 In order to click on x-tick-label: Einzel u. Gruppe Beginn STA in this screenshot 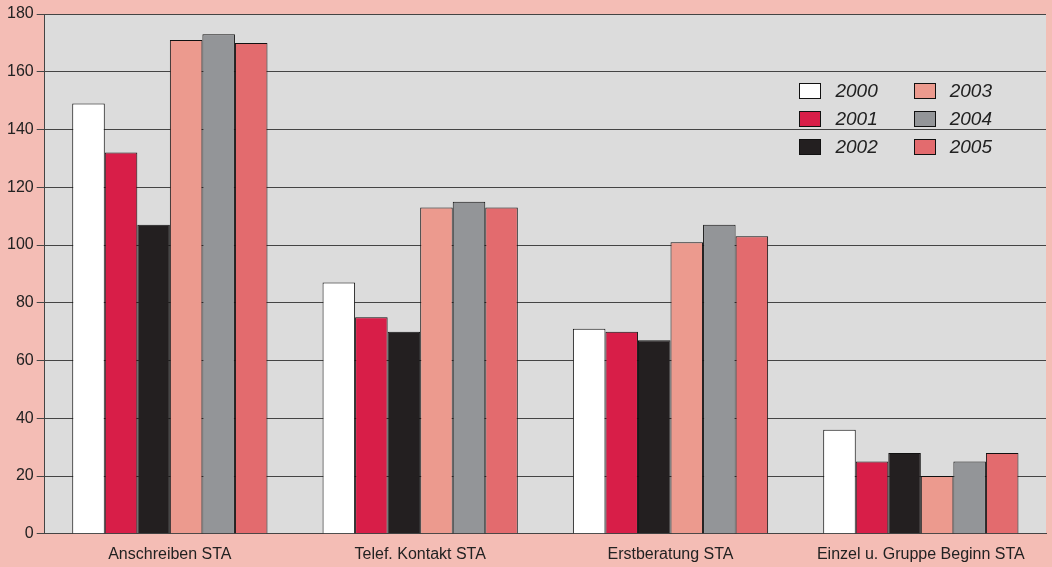, I will do `click(921, 553)`.